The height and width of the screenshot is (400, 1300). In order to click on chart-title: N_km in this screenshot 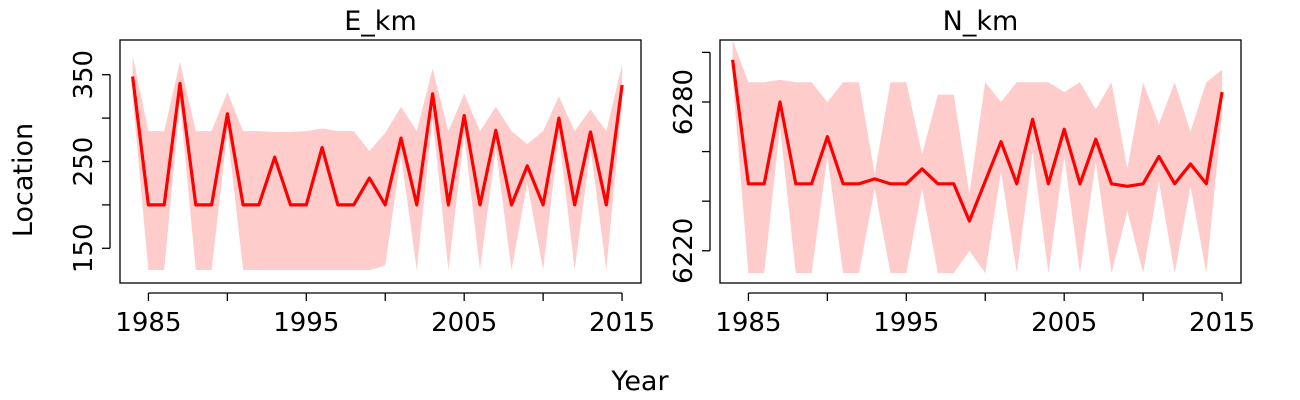, I will do `click(981, 21)`.